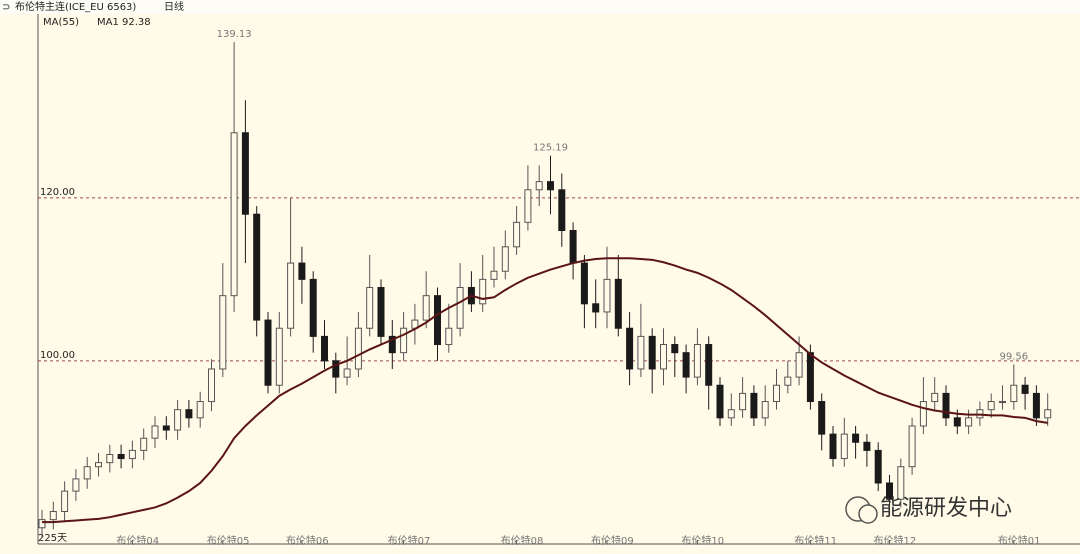  Describe the element at coordinates (1019, 540) in the screenshot. I see `x-tick-label: 布伦特01` at that location.